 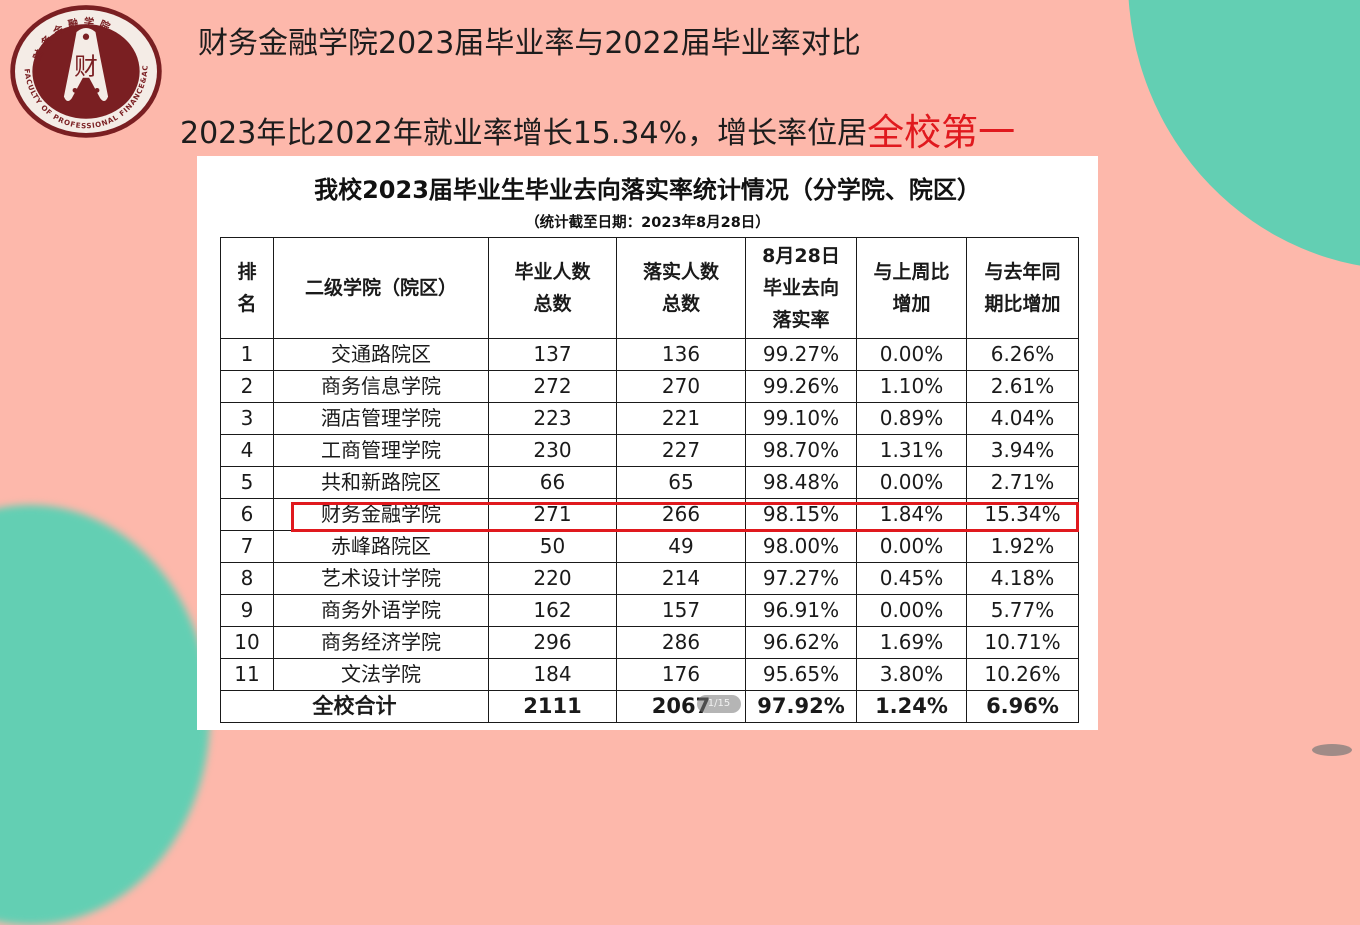 What do you see at coordinates (381, 418) in the screenshot?
I see `table-cell: 酒店管理学院` at bounding box center [381, 418].